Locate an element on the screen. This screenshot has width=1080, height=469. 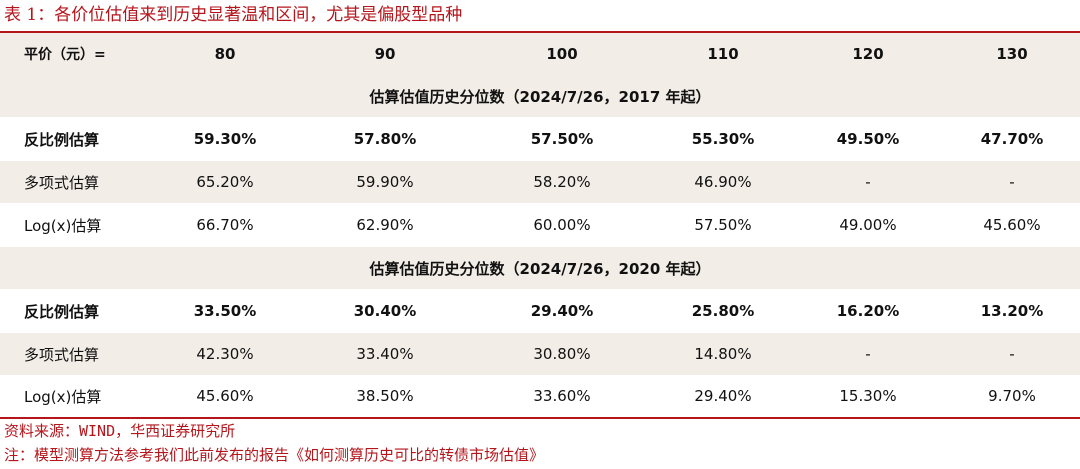
section-header-2017: 估算估值历史分位数（2024/7/26，2017 年起） is located at coordinates (540, 96).